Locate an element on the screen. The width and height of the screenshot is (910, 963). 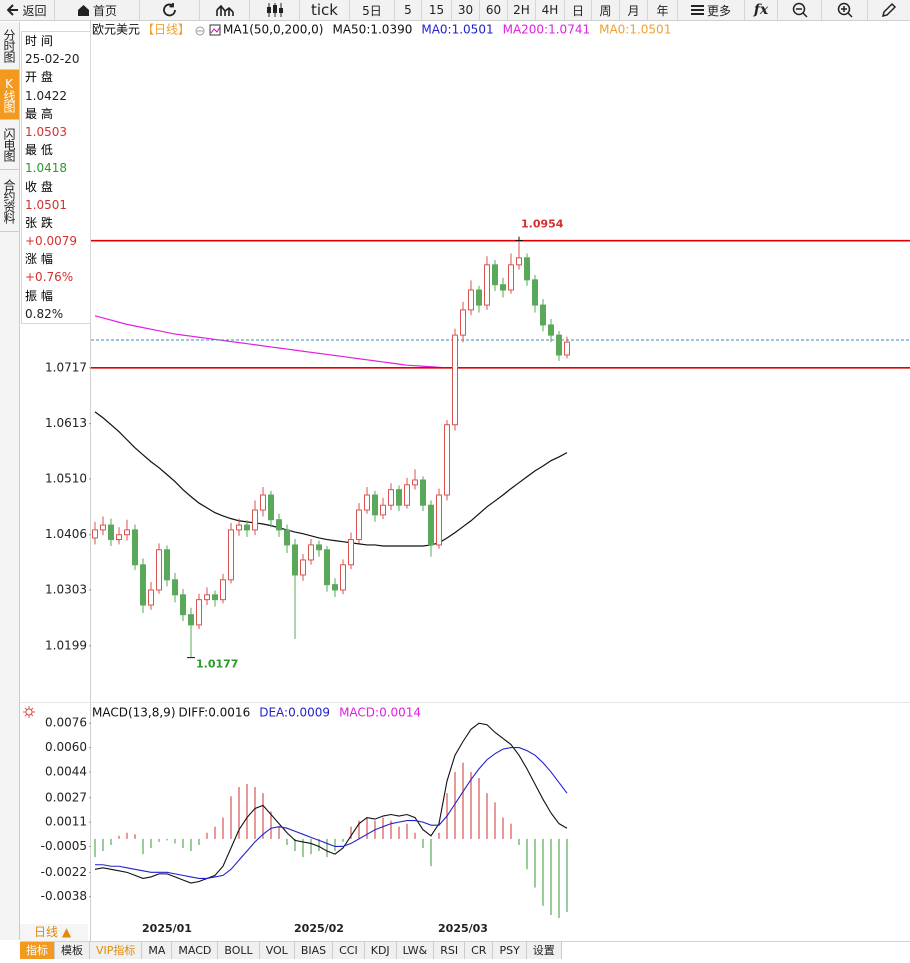
line-chart-icon is located at coordinates (224, 10).